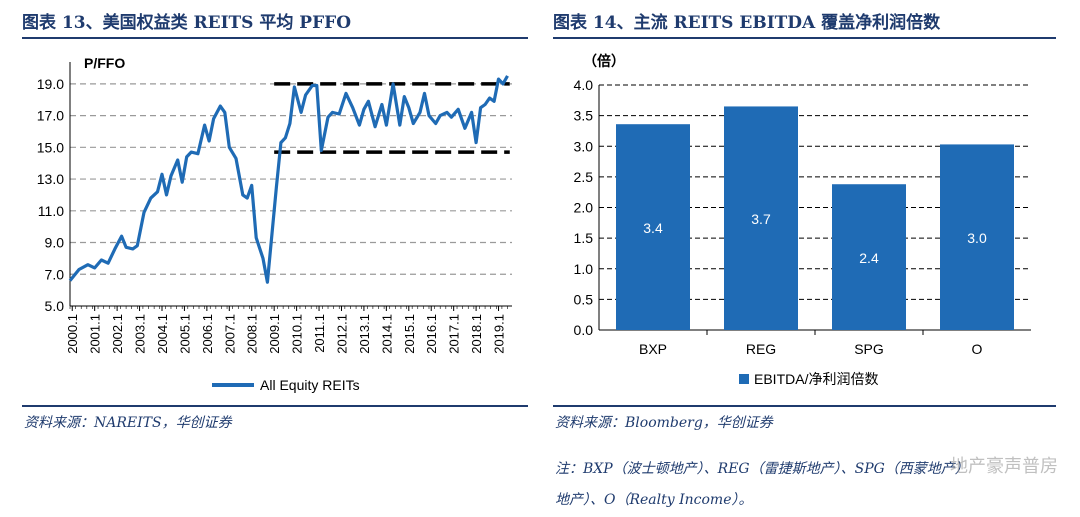 The width and height of the screenshot is (1080, 517). I want to click on y-axis-label: （倍）, so click(604, 61).